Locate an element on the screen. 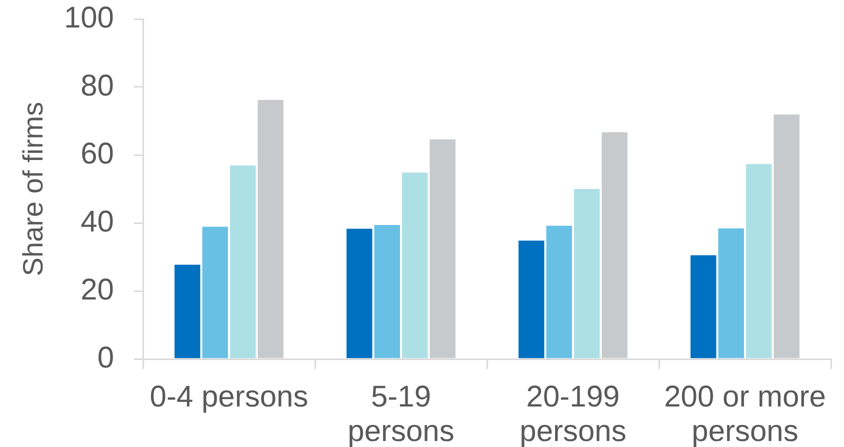 This screenshot has width=844, height=447. x-tick-label: 5-19 persons is located at coordinates (401, 413).